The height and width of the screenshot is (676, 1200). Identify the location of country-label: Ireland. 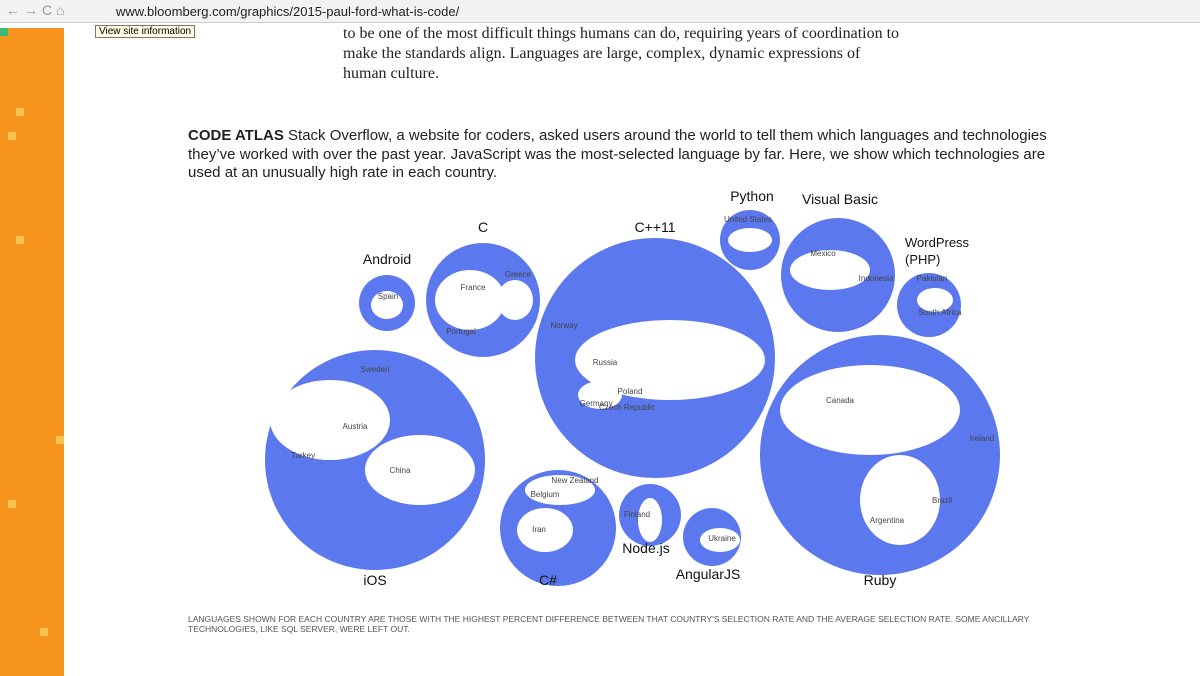
(982, 438).